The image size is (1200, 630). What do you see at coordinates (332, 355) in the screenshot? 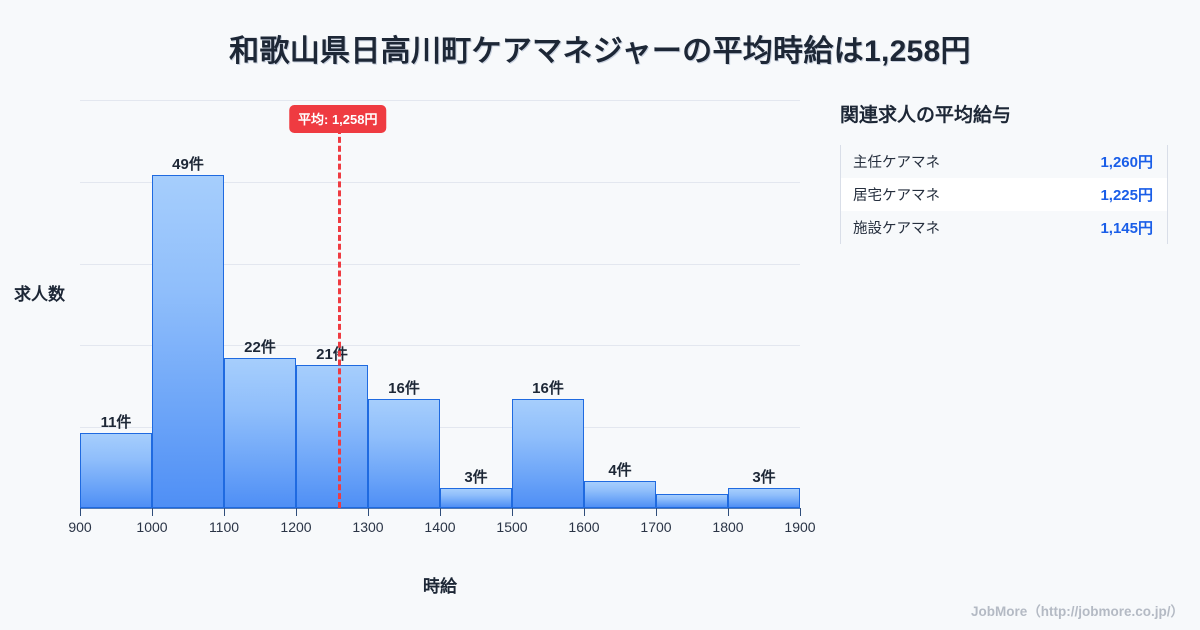
I see `bar-value-label: 21件` at bounding box center [332, 355].